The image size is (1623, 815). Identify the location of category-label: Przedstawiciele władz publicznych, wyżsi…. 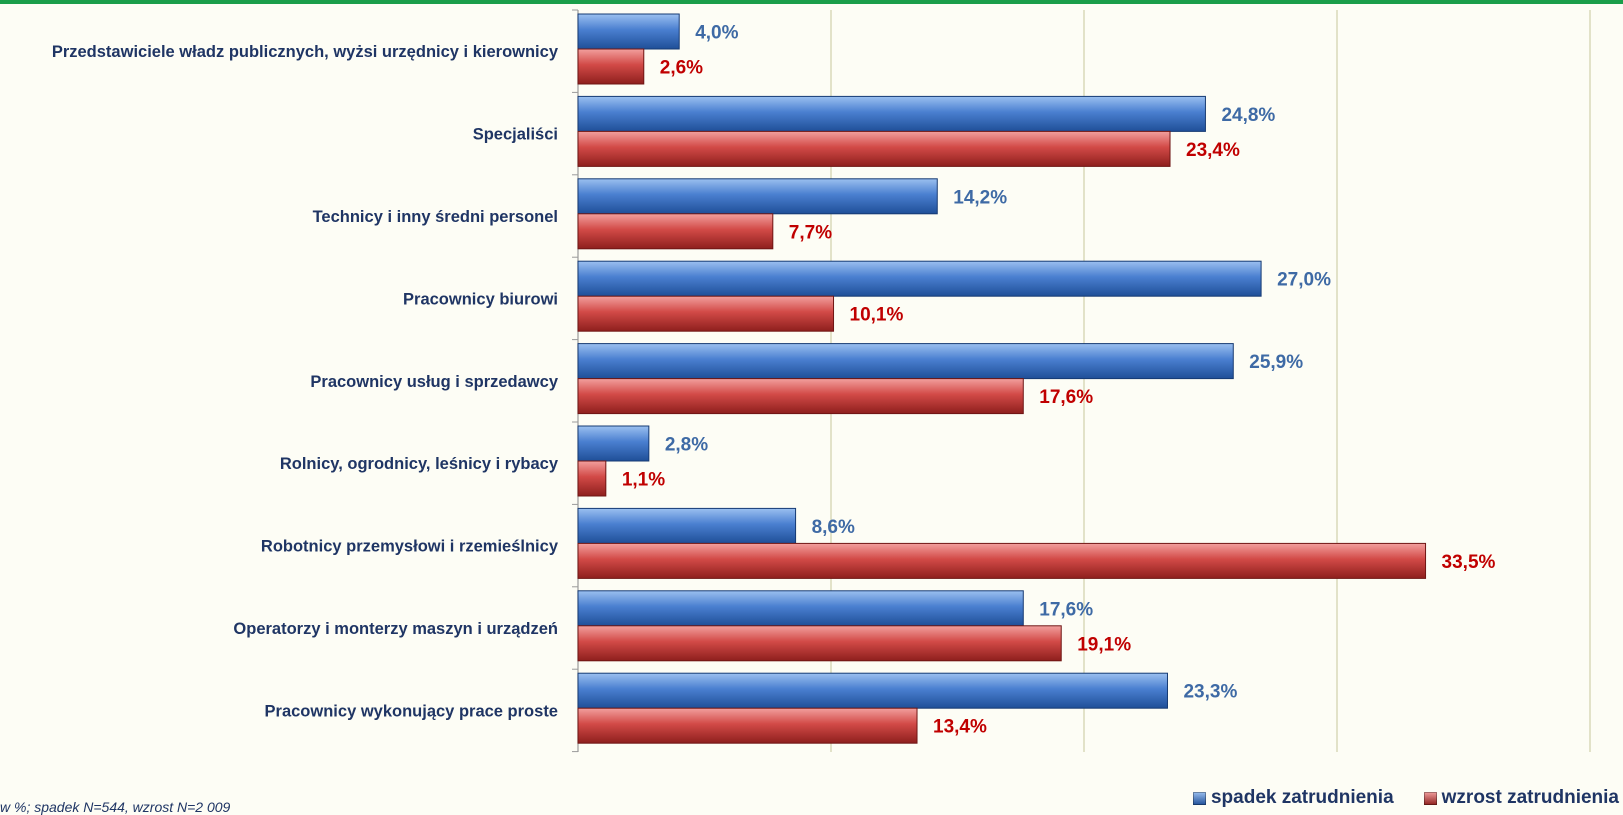
(305, 52).